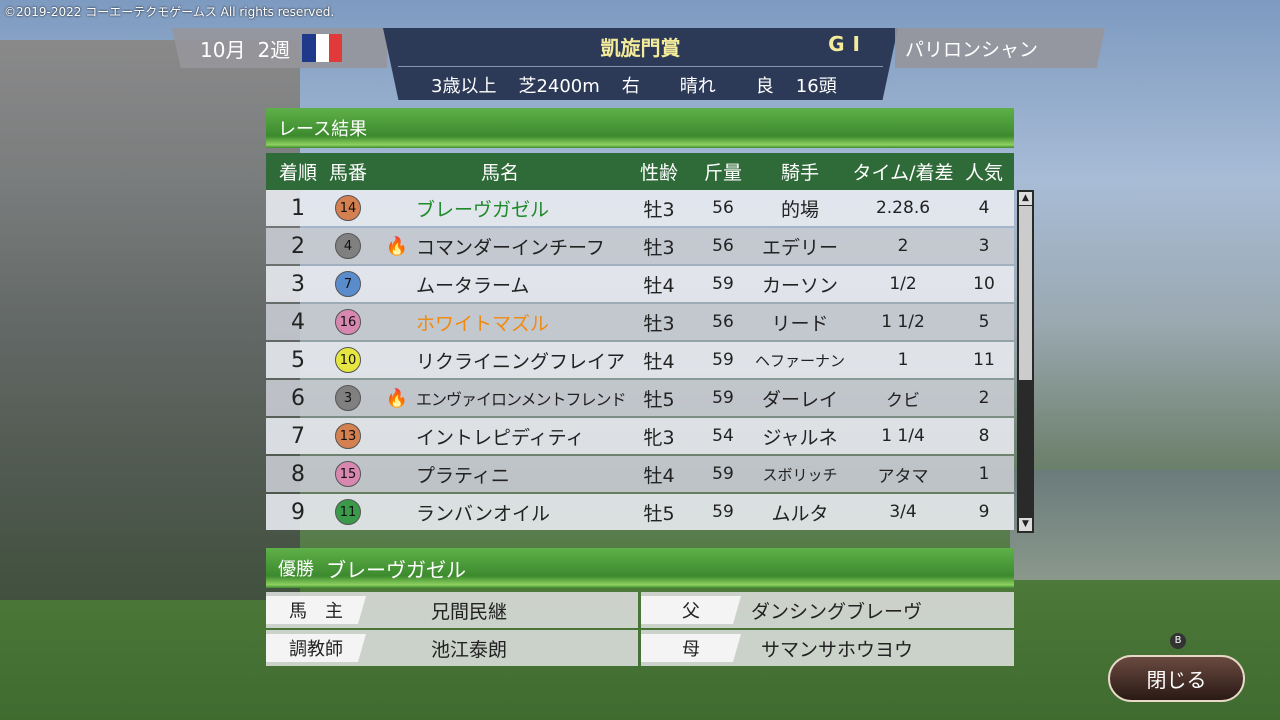  Describe the element at coordinates (903, 208) in the screenshot. I see `time-margin: 2.28.6` at that location.